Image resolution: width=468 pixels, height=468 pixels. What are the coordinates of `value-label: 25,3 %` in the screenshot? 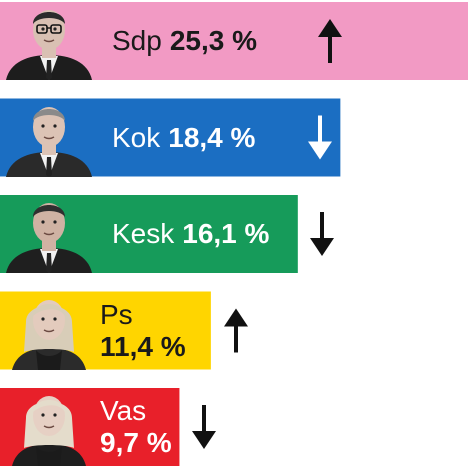 It's located at (213, 40).